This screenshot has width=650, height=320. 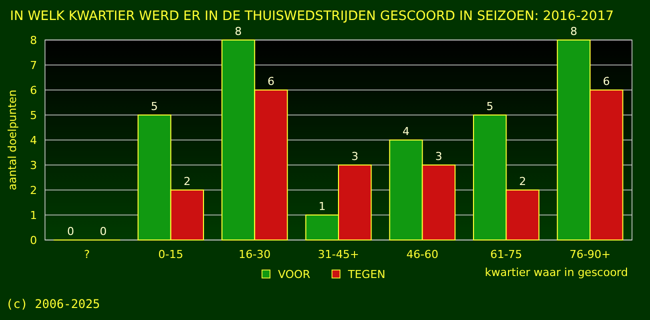 What do you see at coordinates (33, 140) in the screenshot?
I see `y-tick-label: 4` at bounding box center [33, 140].